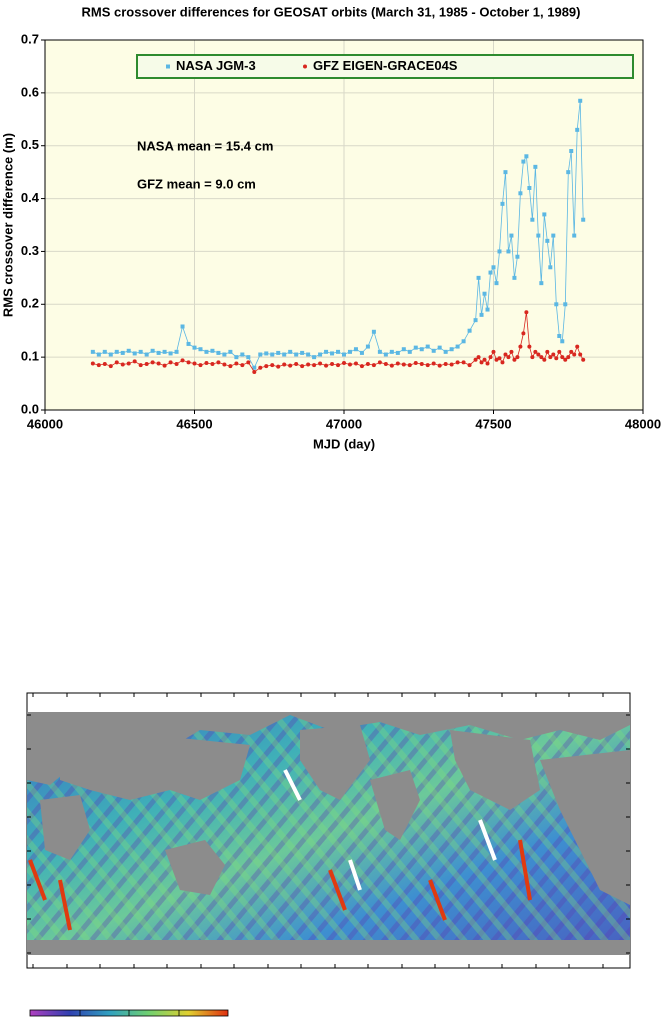 The height and width of the screenshot is (1017, 662). Describe the element at coordinates (30, 38) in the screenshot. I see `y-tick-label: 0.7` at that location.